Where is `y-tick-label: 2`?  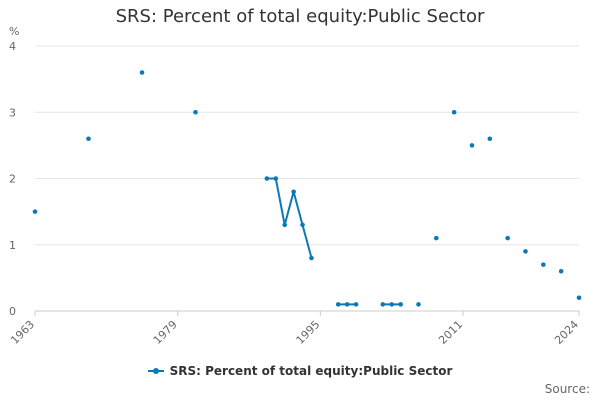
y-tick-label: 2 is located at coordinates (12, 179).